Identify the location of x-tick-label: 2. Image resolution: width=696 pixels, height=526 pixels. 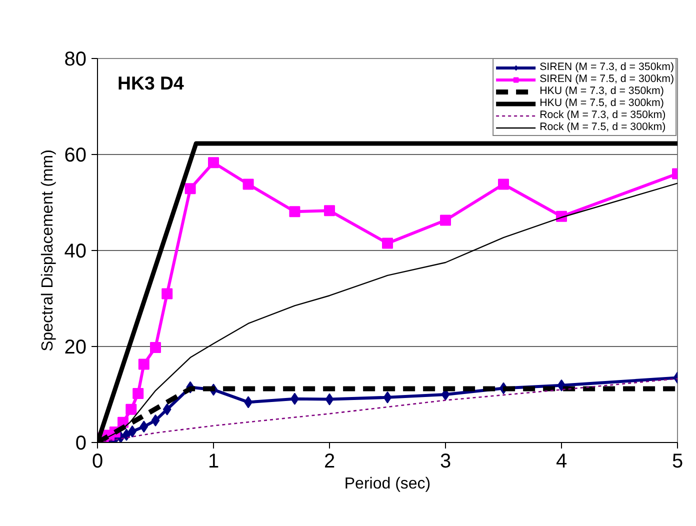
(330, 461).